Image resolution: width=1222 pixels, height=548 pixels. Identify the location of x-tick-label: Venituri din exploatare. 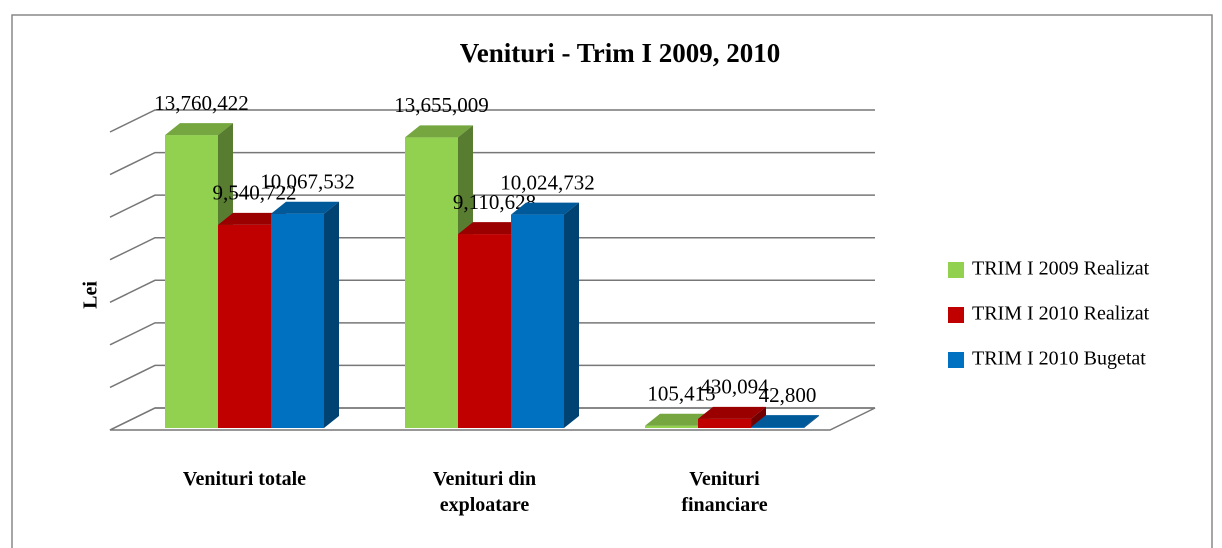
(484, 492).